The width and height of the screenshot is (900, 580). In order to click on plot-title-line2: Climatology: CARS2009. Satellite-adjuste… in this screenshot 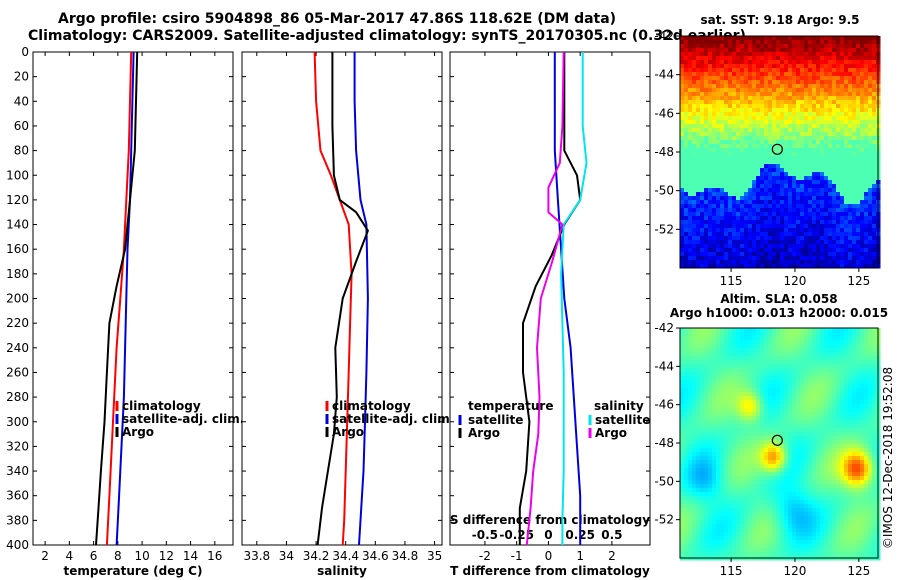, I will do `click(387, 36)`.